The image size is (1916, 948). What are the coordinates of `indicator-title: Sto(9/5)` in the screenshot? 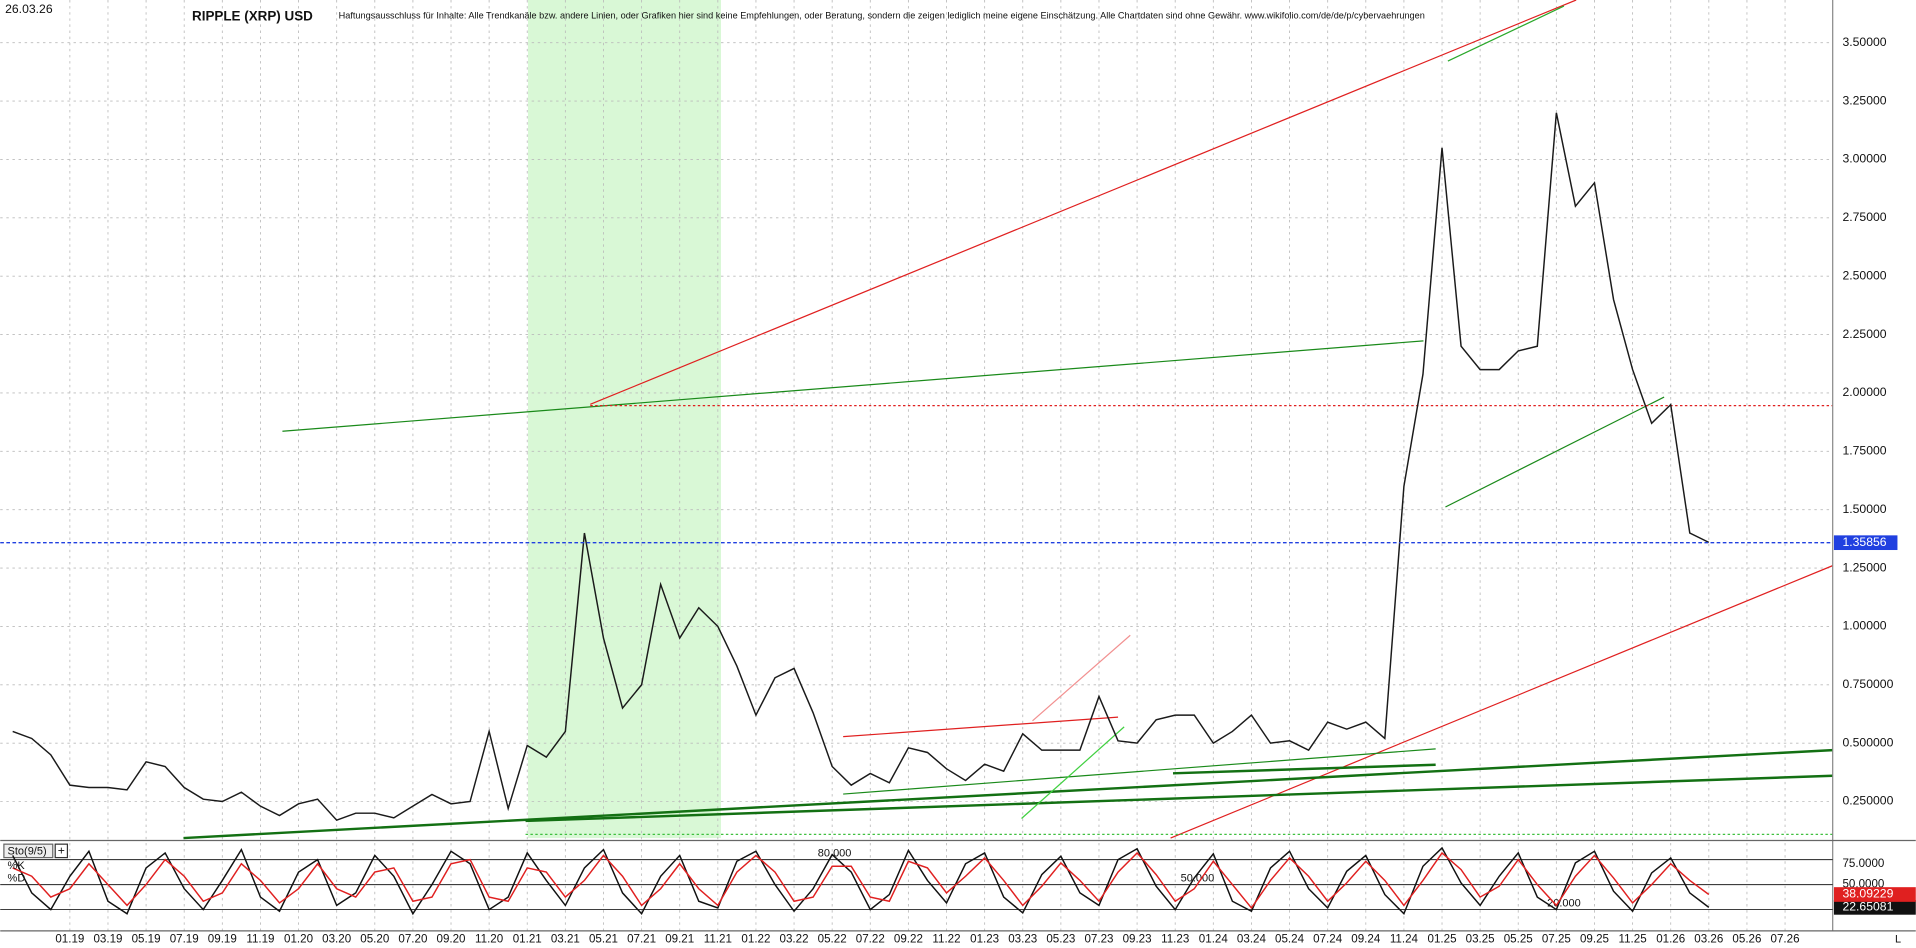 It's located at (27, 851).